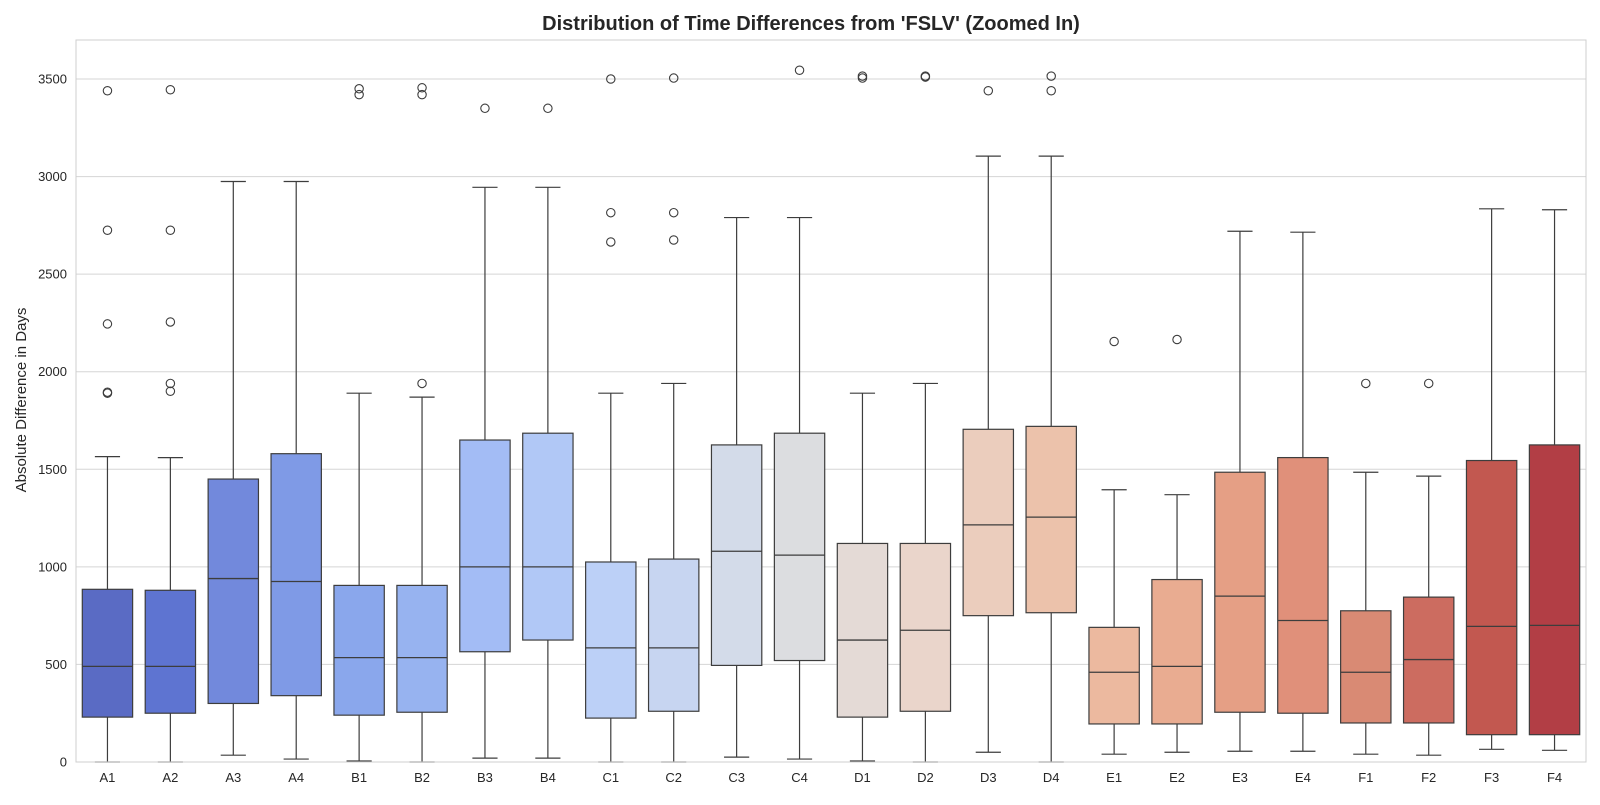  Describe the element at coordinates (52, 371) in the screenshot. I see `y-tick-label: 2000` at that location.